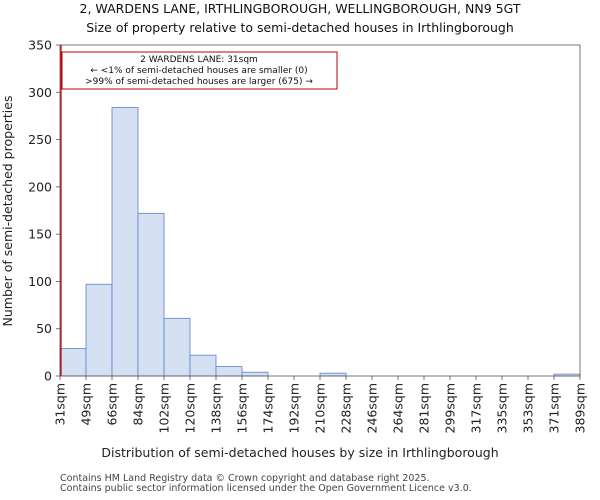 The width and height of the screenshot is (600, 500). I want to click on bar-49sqm, so click(99, 330).